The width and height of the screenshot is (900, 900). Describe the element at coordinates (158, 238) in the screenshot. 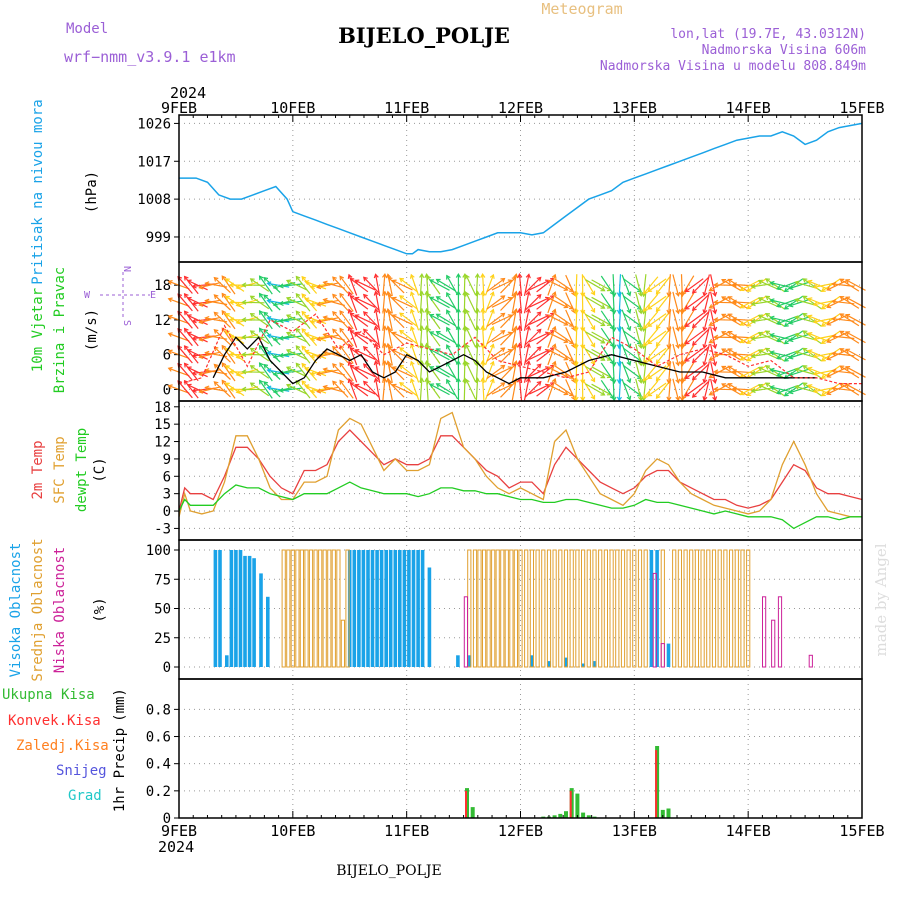

I see `pressure-ytick-label: 999` at that location.